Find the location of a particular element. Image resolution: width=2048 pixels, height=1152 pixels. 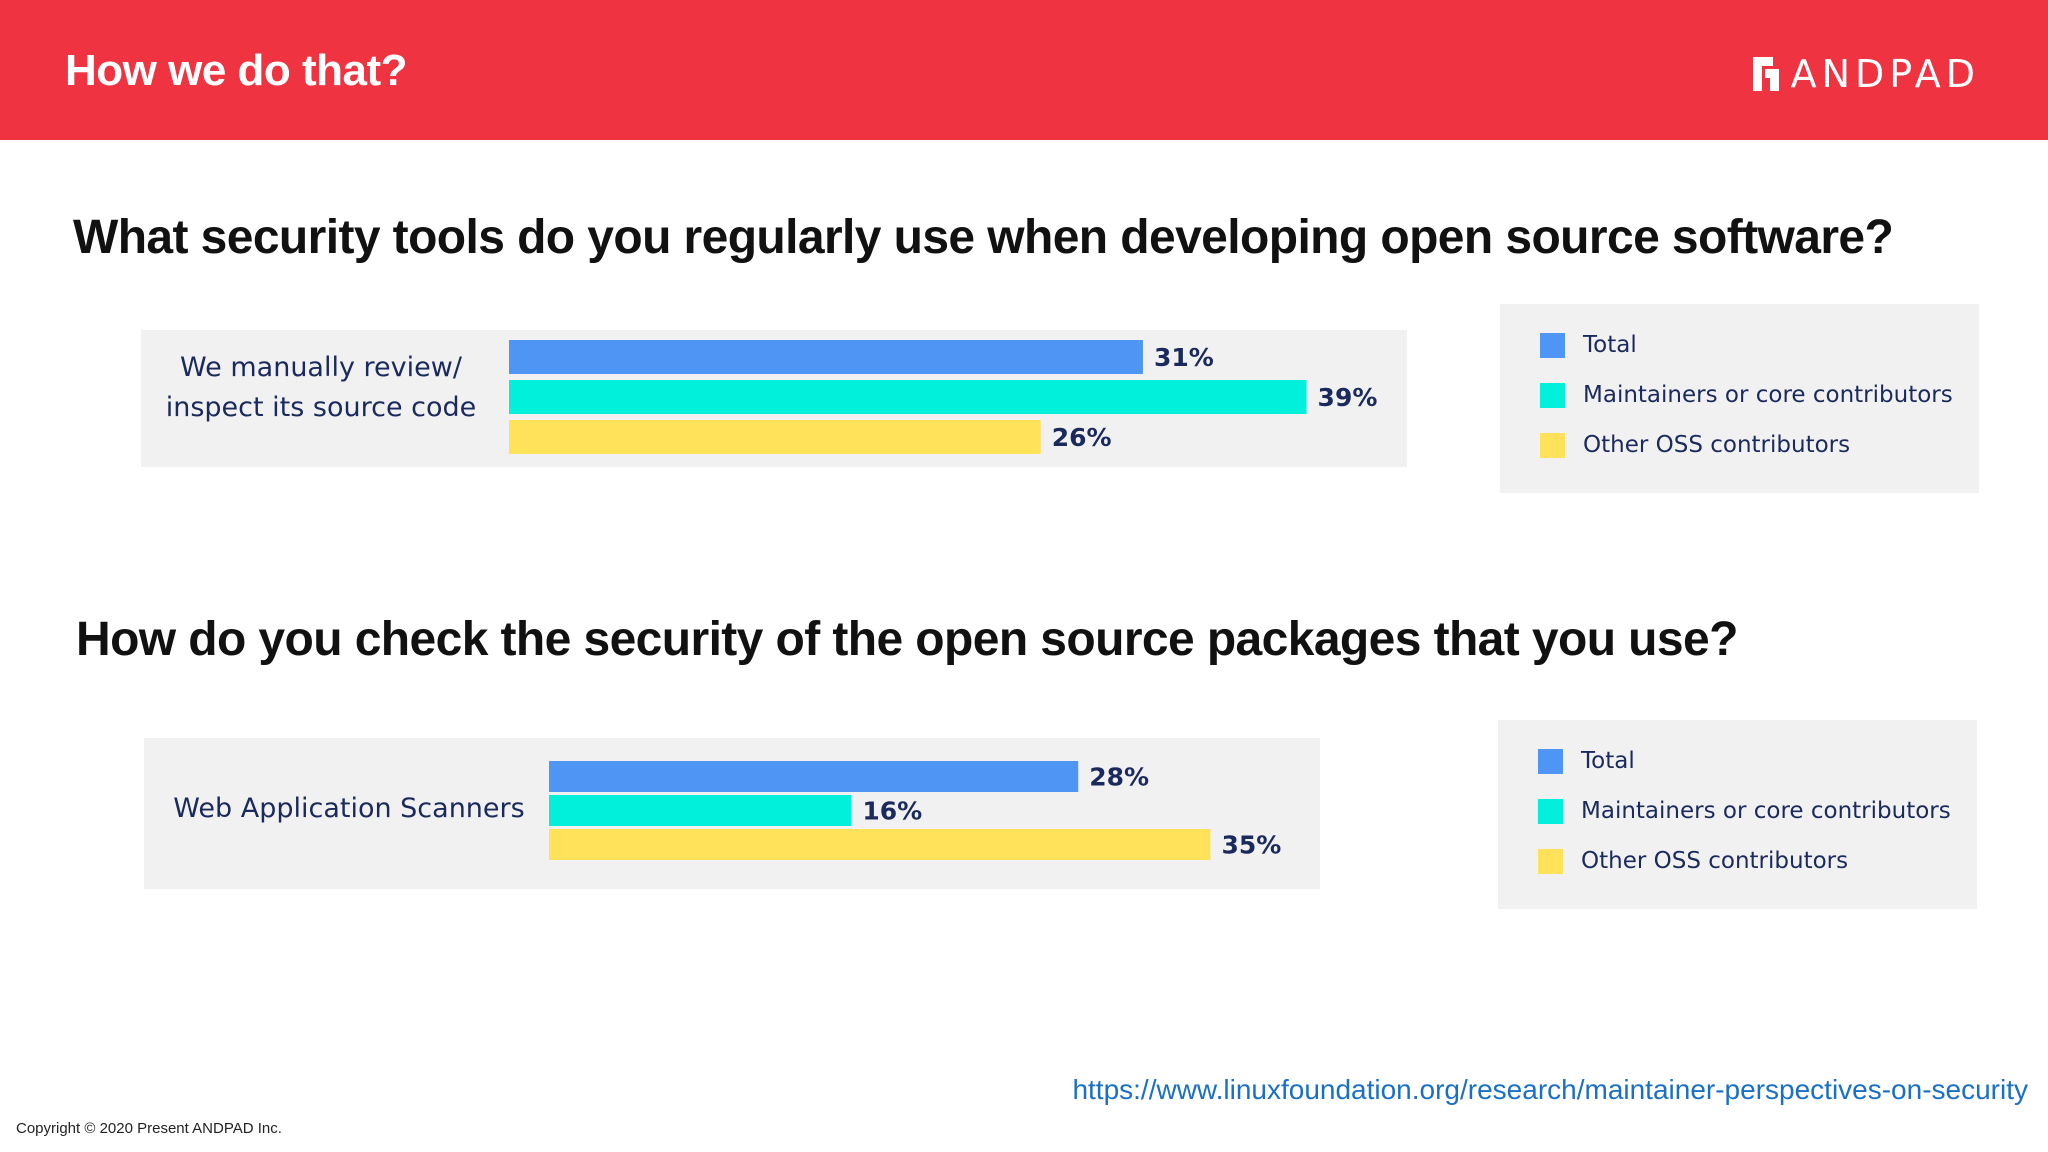

chart-2-value-label-other: 35% is located at coordinates (1252, 845).